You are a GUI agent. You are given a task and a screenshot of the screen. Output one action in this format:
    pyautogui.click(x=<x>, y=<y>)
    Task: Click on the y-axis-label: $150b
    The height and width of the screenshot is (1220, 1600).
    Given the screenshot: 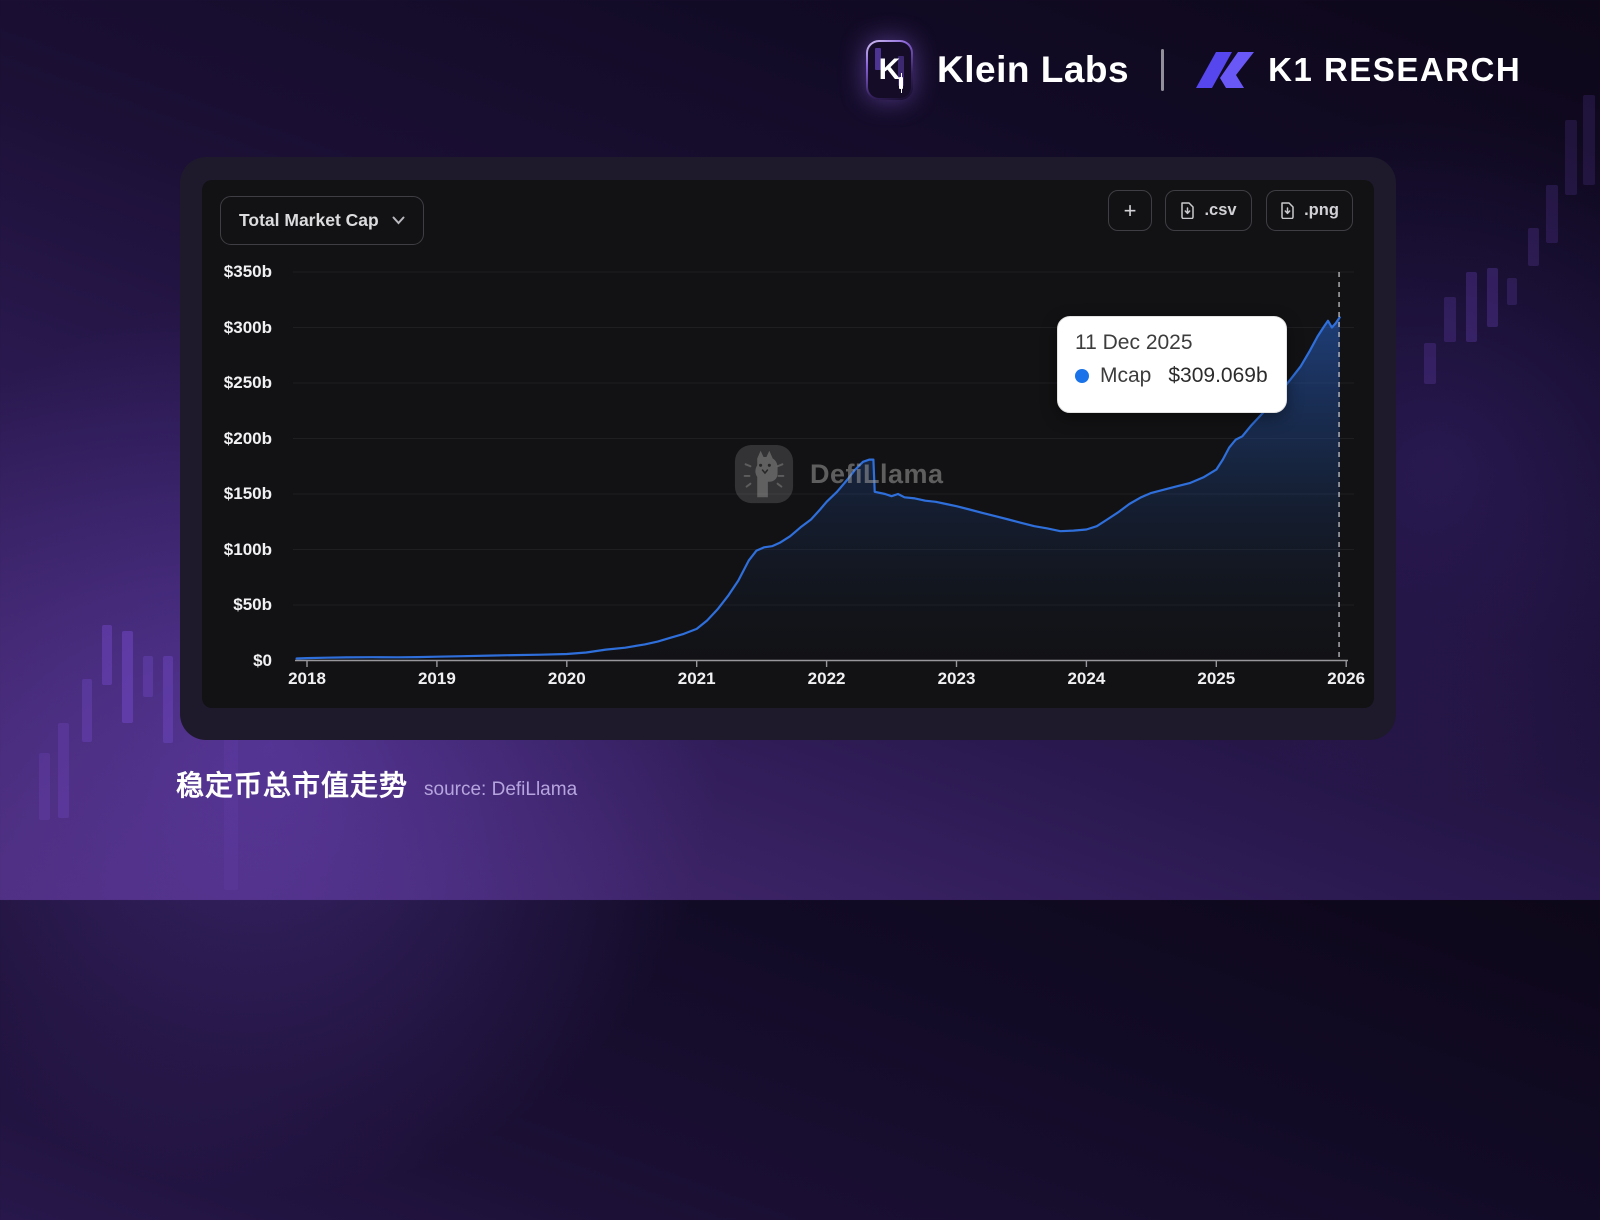 What is the action you would take?
    pyautogui.click(x=247, y=493)
    